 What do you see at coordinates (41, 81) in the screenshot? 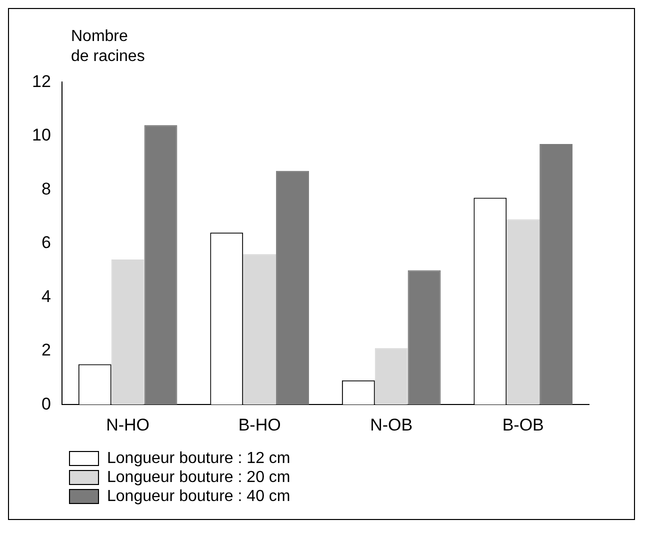
I see `y-tick-label: 12` at bounding box center [41, 81].